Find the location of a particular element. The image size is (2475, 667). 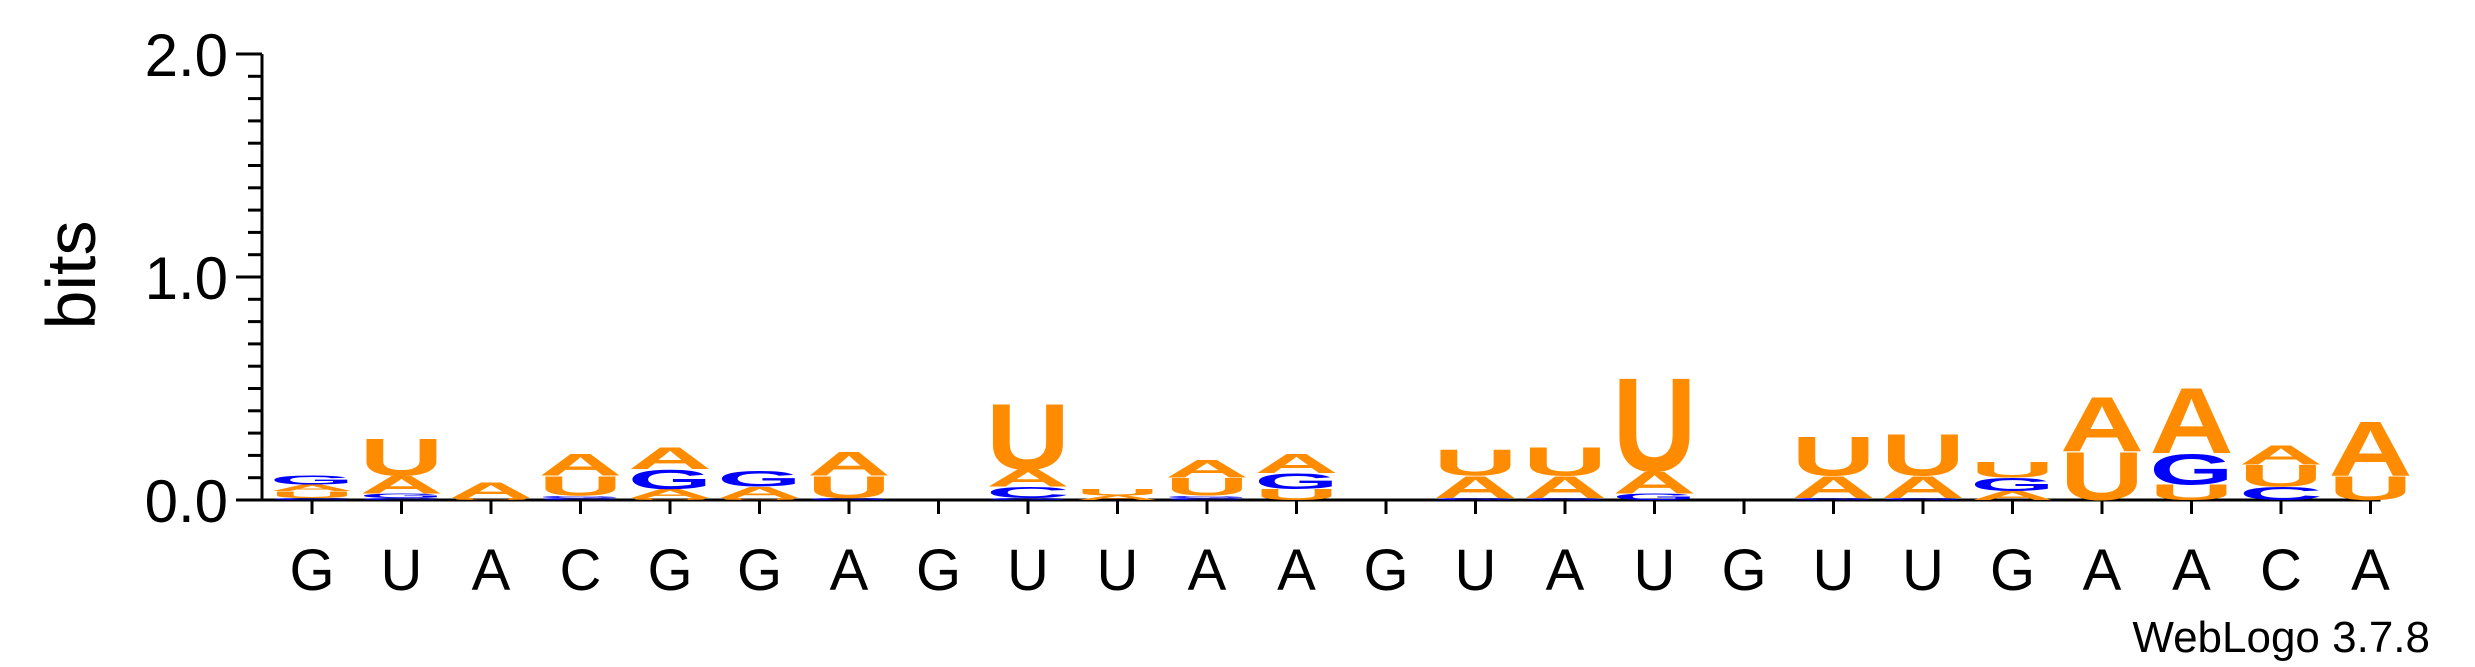

y-axis-label: bits is located at coordinates (71, 275).